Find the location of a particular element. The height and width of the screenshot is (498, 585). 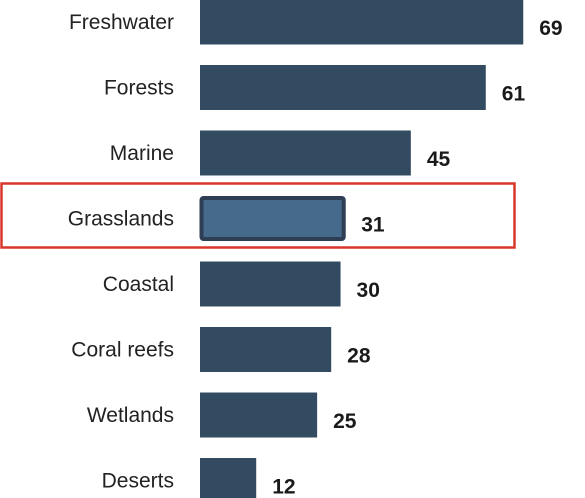

highlight-box is located at coordinates (258, 215).